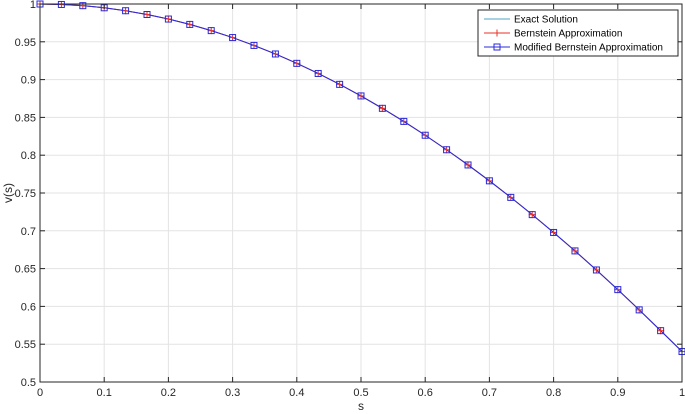 The image size is (685, 414). What do you see at coordinates (588, 48) in the screenshot?
I see `legend-label: Modified Bernstein Approximation` at bounding box center [588, 48].